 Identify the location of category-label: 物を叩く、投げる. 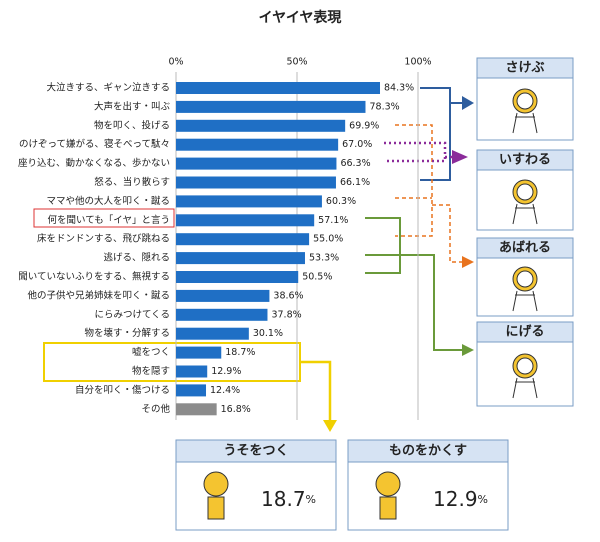
(132, 125).